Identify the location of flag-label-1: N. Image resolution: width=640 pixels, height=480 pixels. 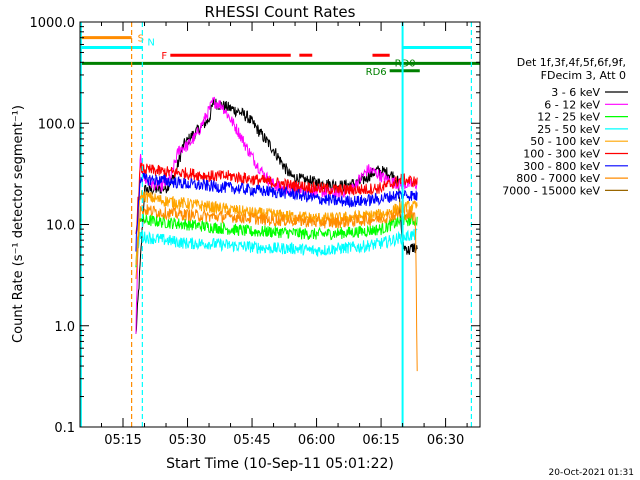
(150, 42).